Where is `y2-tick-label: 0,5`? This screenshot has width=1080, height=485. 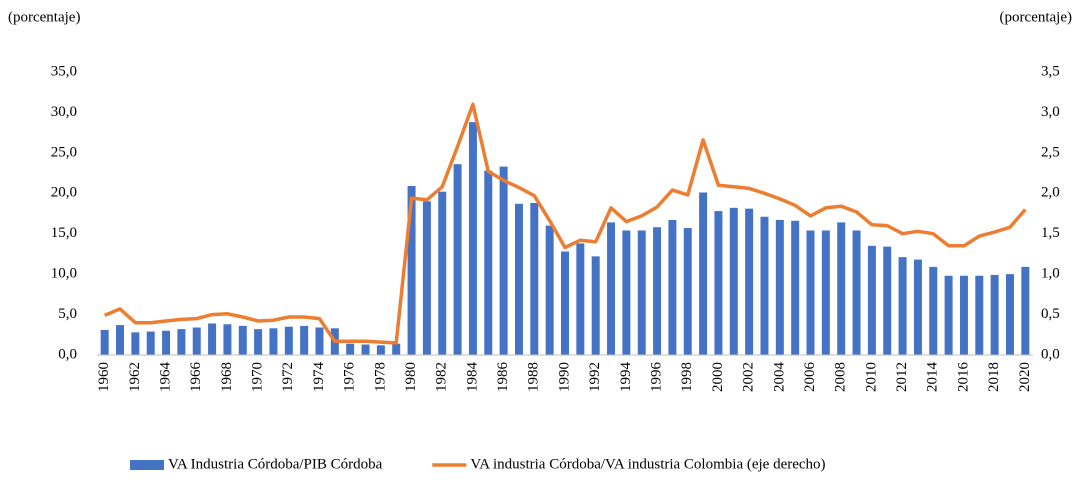
y2-tick-label: 0,5 is located at coordinates (1050, 314).